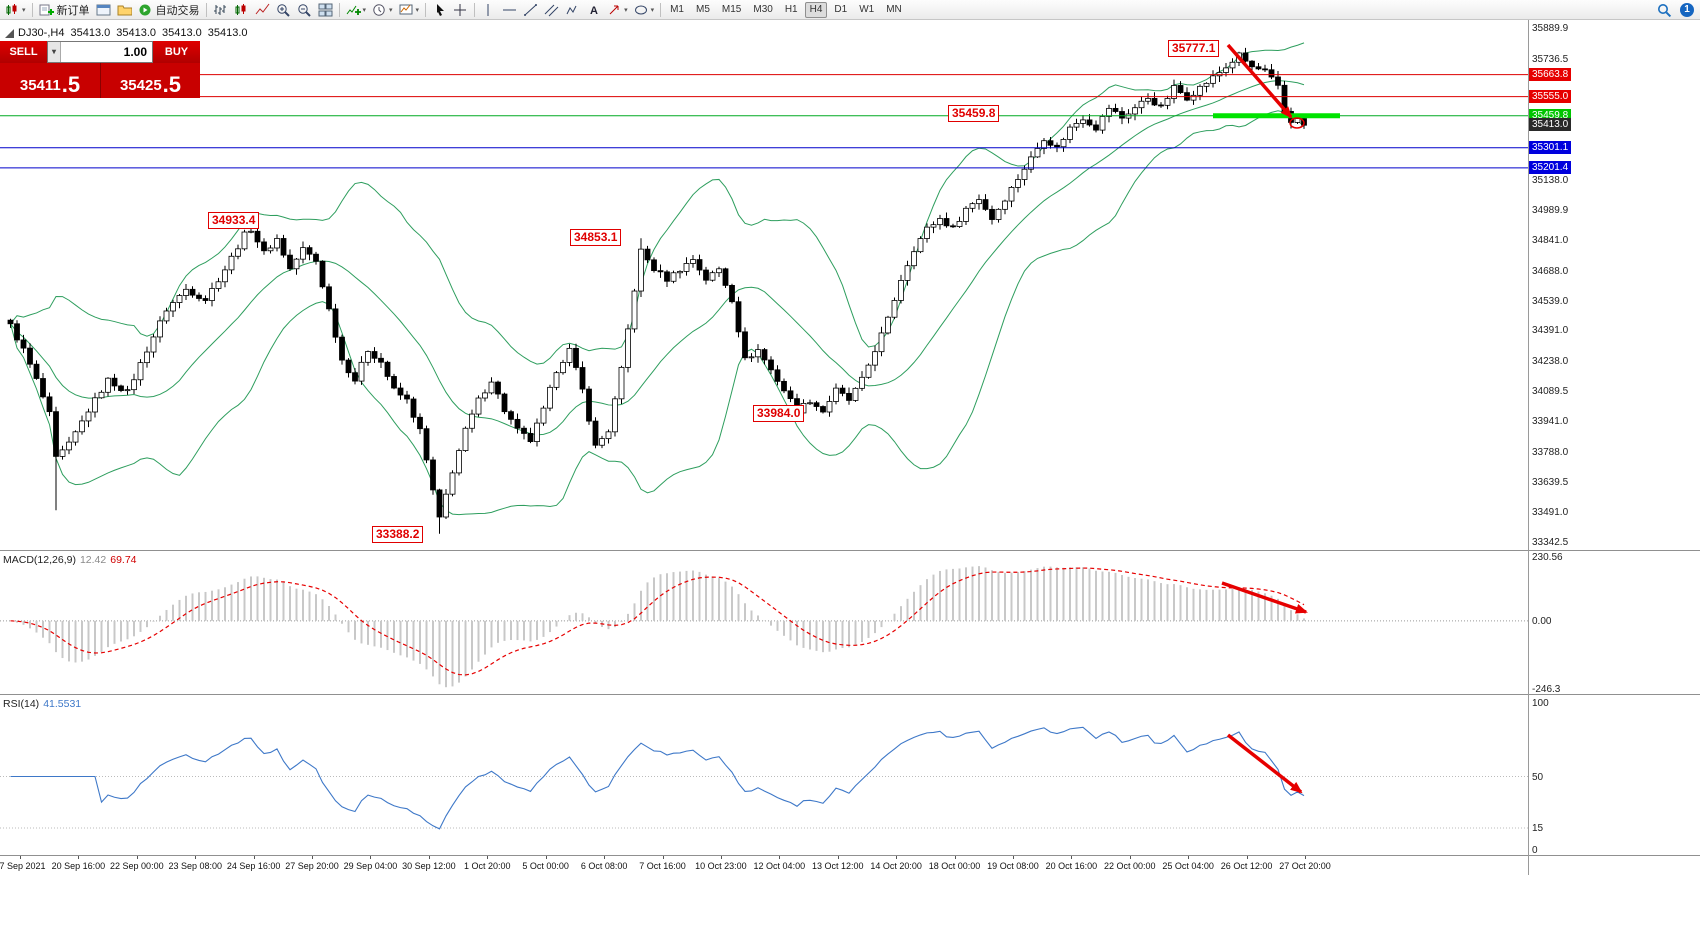  What do you see at coordinates (644, 10) in the screenshot?
I see `shapes-tool-button: ▾` at bounding box center [644, 10].